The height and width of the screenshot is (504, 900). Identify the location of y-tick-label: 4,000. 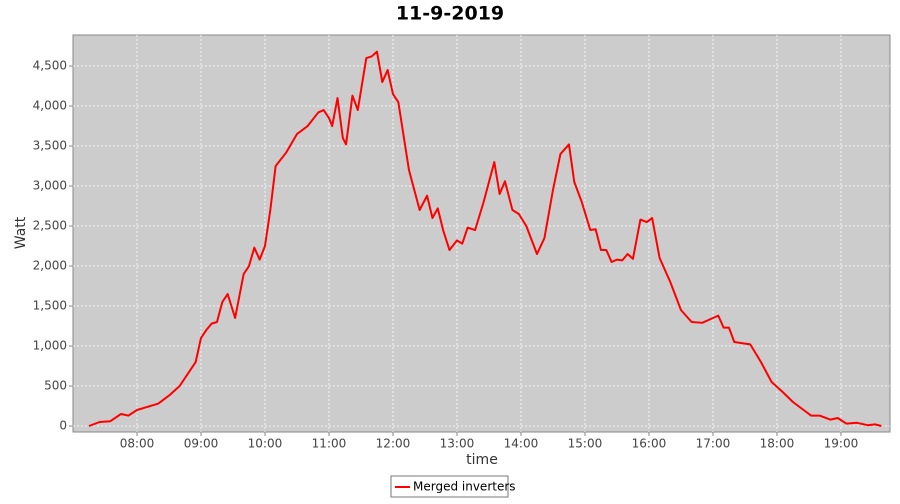
(50, 106).